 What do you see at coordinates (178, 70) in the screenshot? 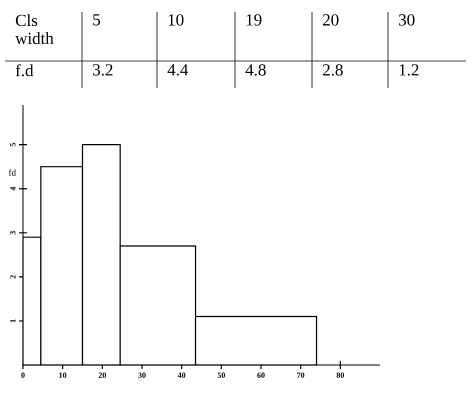
I see `text: 4.4` at bounding box center [178, 70].